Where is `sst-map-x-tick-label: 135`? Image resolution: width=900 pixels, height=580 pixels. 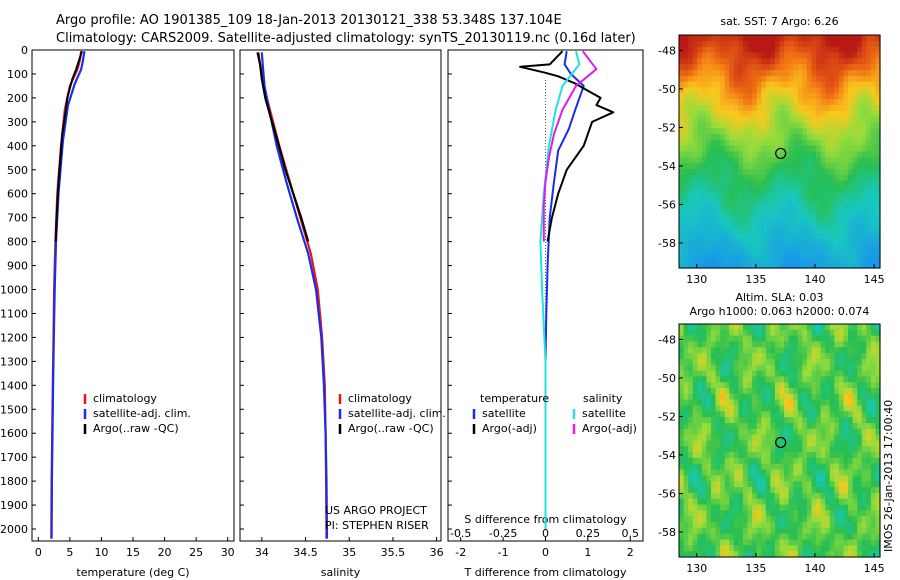
sst-map-x-tick-label: 135 is located at coordinates (755, 279).